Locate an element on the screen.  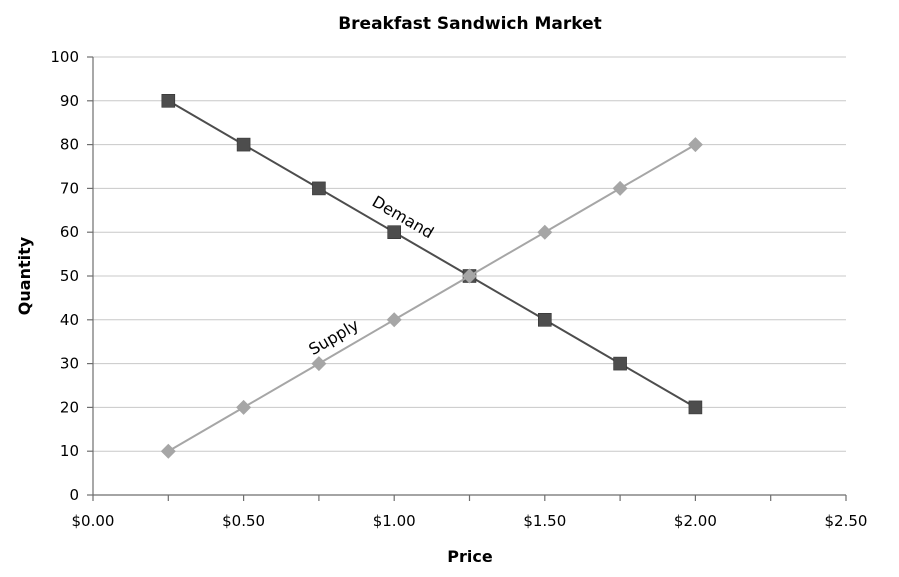
y-axis-title: Quantity is located at coordinates (24, 275).